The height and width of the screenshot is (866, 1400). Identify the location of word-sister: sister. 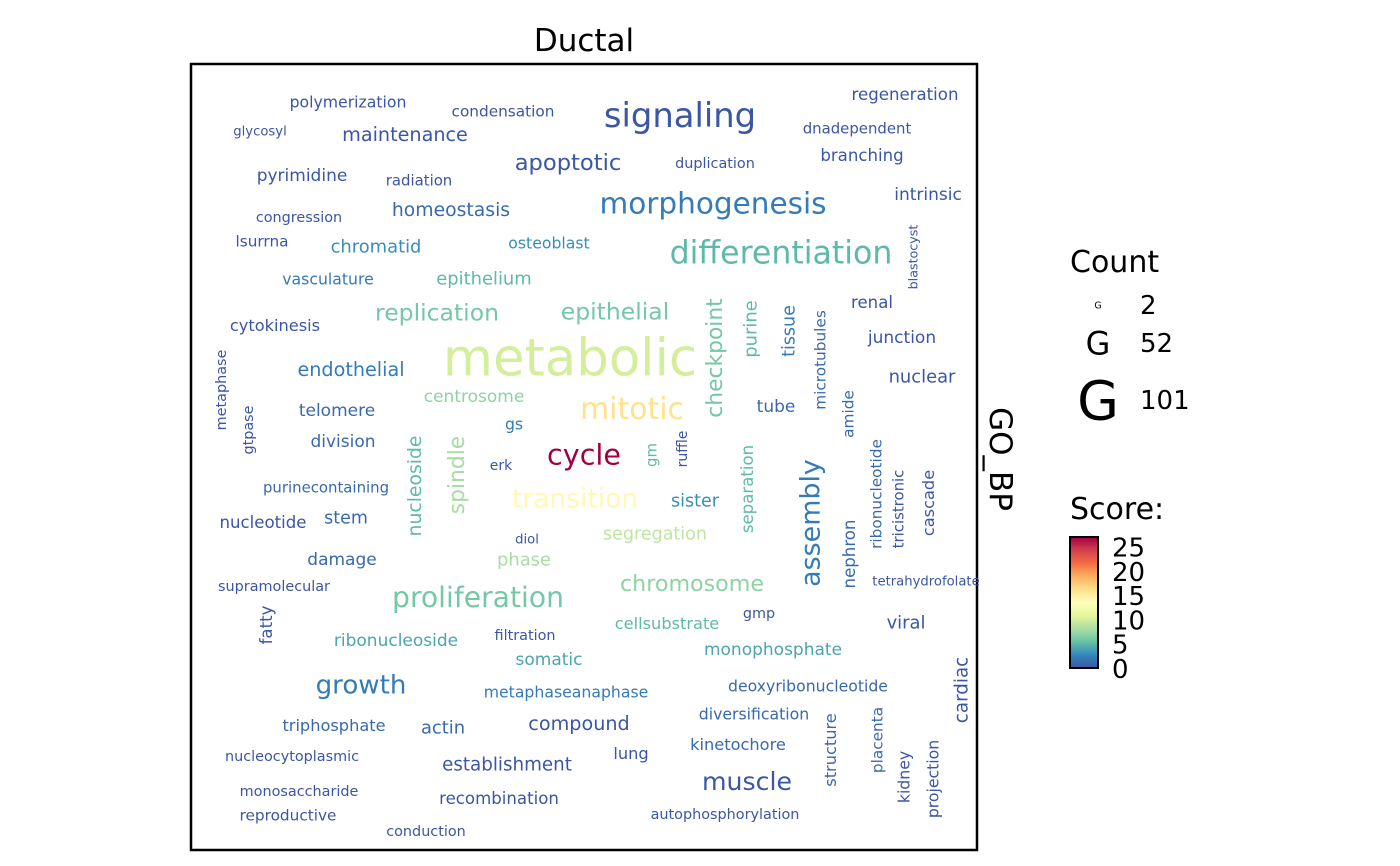
(695, 501).